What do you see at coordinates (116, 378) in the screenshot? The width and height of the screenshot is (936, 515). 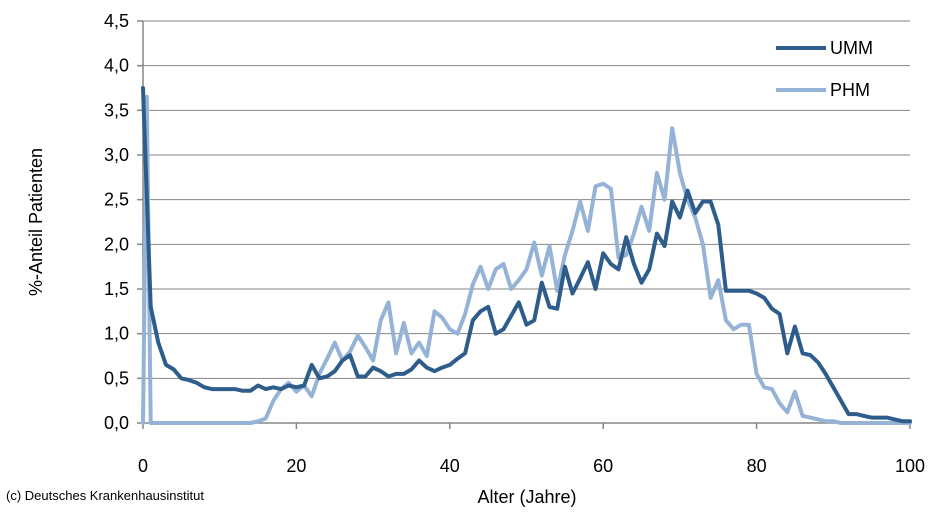 I see `y-tick-label: 0,5` at bounding box center [116, 378].